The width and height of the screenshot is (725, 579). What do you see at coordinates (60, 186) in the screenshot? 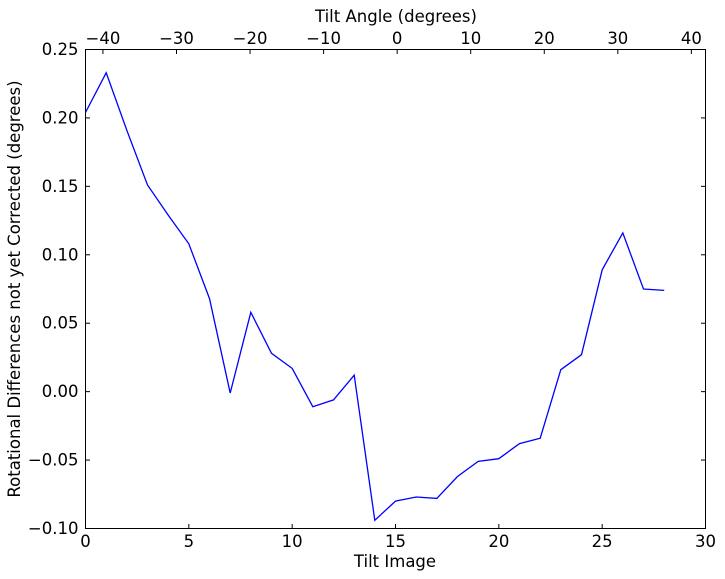
I see `y-tick-label: 0.15` at bounding box center [60, 186].